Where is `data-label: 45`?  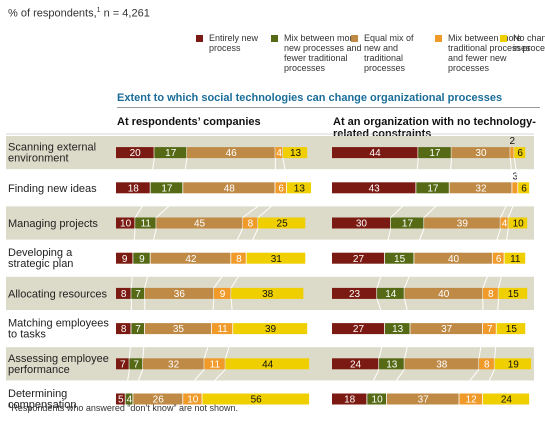 data-label: 45 is located at coordinates (200, 224).